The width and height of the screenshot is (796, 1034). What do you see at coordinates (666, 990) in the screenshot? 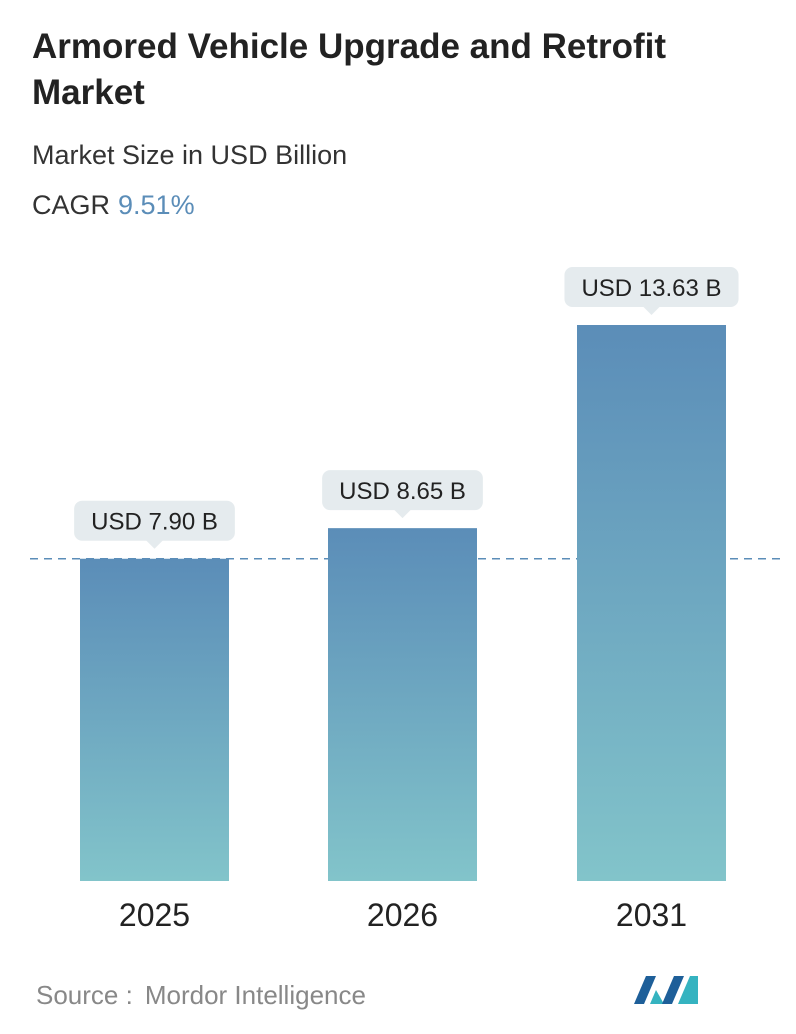
I see `logo` at bounding box center [666, 990].